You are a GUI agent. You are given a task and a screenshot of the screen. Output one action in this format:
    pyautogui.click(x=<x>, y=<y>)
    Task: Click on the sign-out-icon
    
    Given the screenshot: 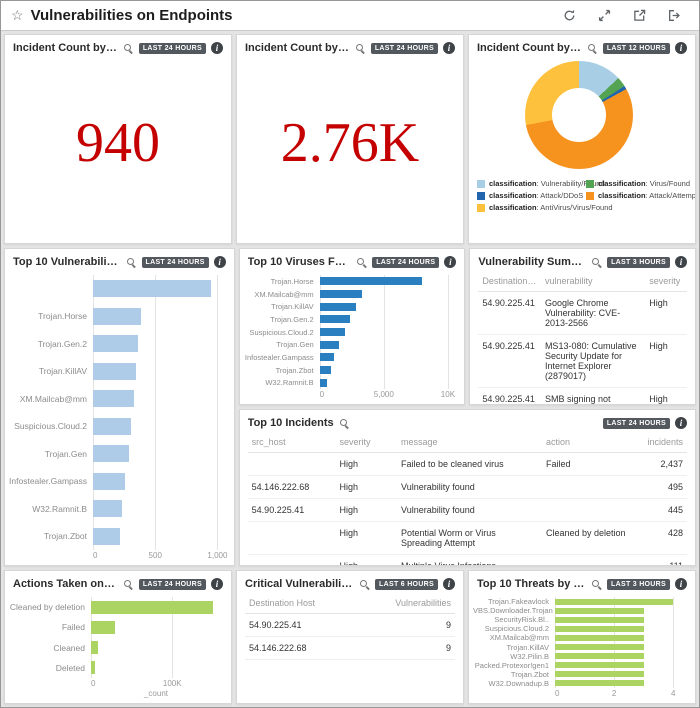 What is the action you would take?
    pyautogui.click(x=674, y=15)
    